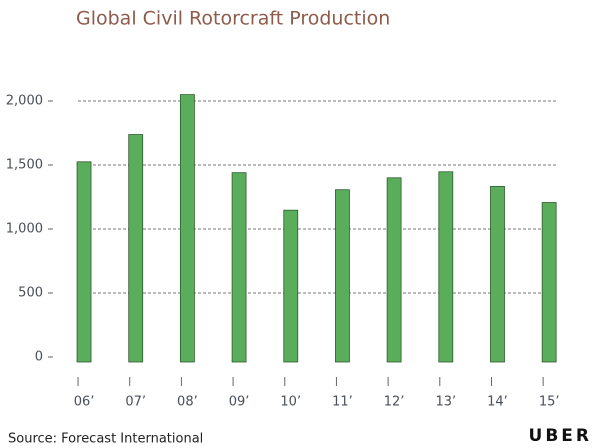 This screenshot has height=448, width=597. Describe the element at coordinates (105, 439) in the screenshot. I see `source: Source: Forecast International` at that location.